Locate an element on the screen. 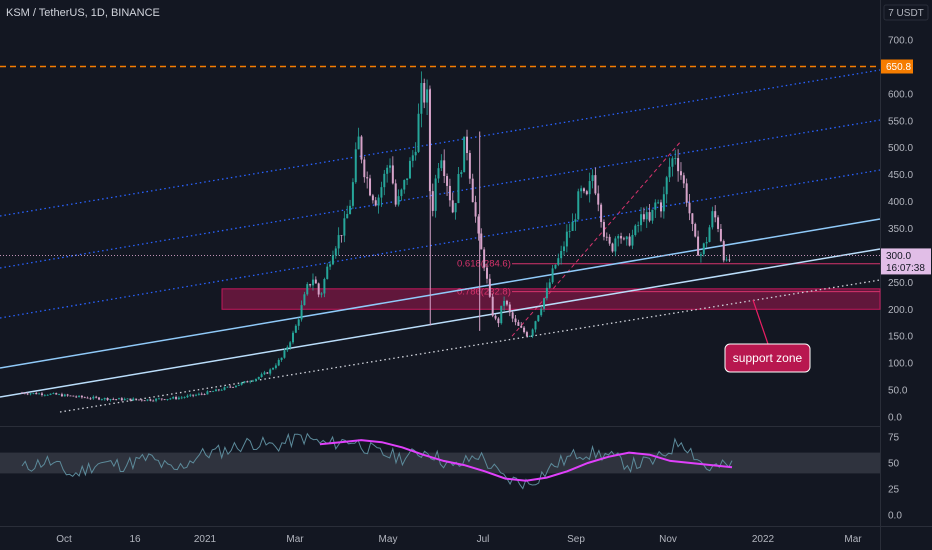 This screenshot has height=550, width=932. price-tick-label-12: 100.0 is located at coordinates (900, 364).